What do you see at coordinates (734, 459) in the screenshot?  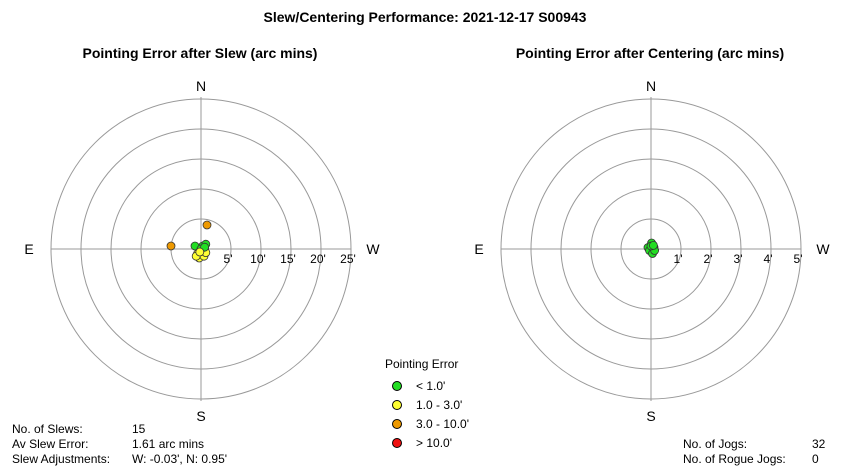 I see `rogue-jogs-label: No. of Rogue Jogs:` at bounding box center [734, 459].